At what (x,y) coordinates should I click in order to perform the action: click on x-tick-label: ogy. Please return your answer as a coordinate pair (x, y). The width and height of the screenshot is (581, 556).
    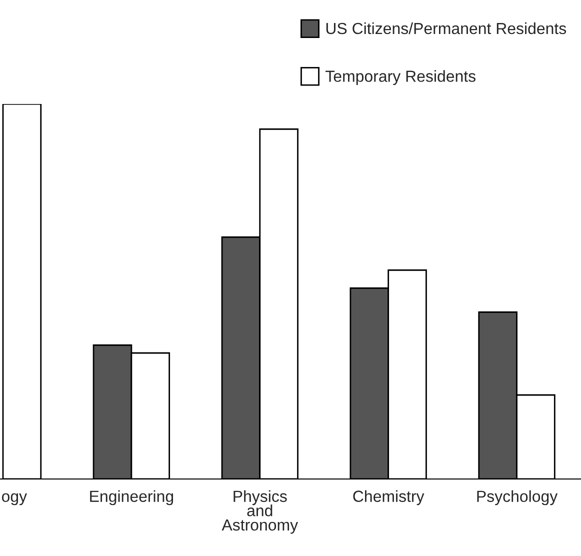
    Looking at the image, I should click on (15, 499).